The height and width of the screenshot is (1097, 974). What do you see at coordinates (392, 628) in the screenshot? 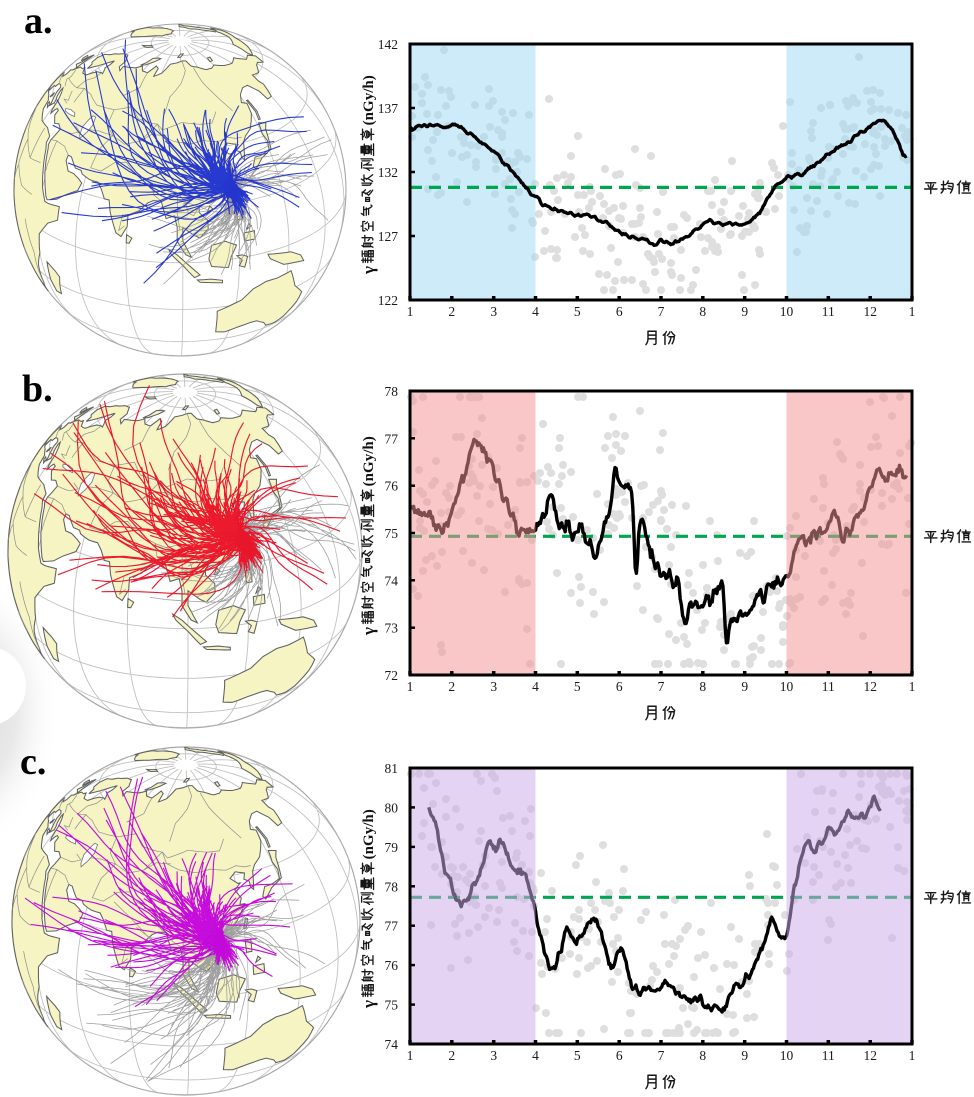
I see `svg-text: 73` at bounding box center [392, 628].